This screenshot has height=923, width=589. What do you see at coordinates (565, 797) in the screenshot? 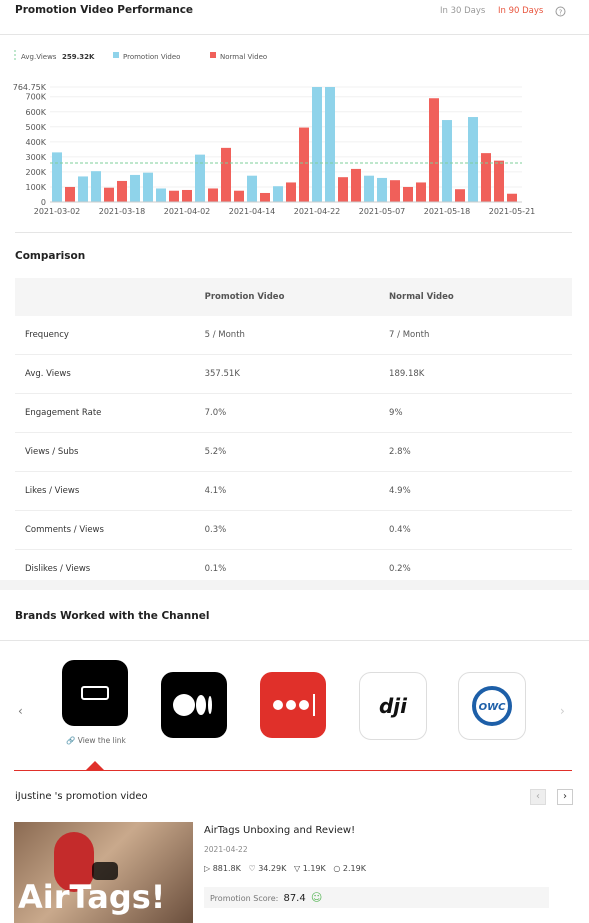
I see `next-button: ›` at bounding box center [565, 797].